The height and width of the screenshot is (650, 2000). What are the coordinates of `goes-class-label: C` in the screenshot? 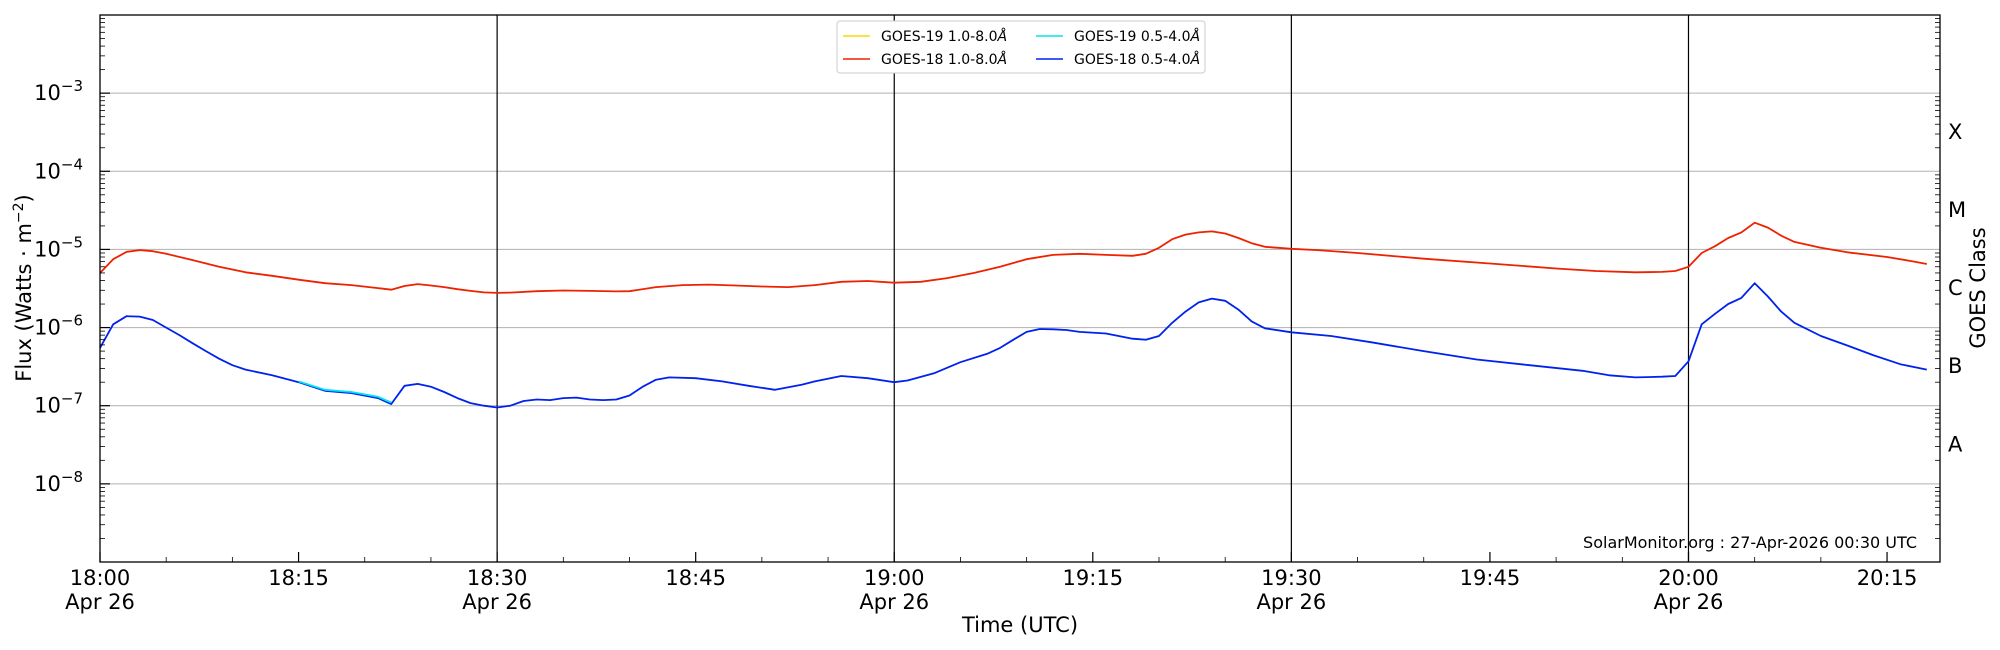 It's located at (1955, 288).